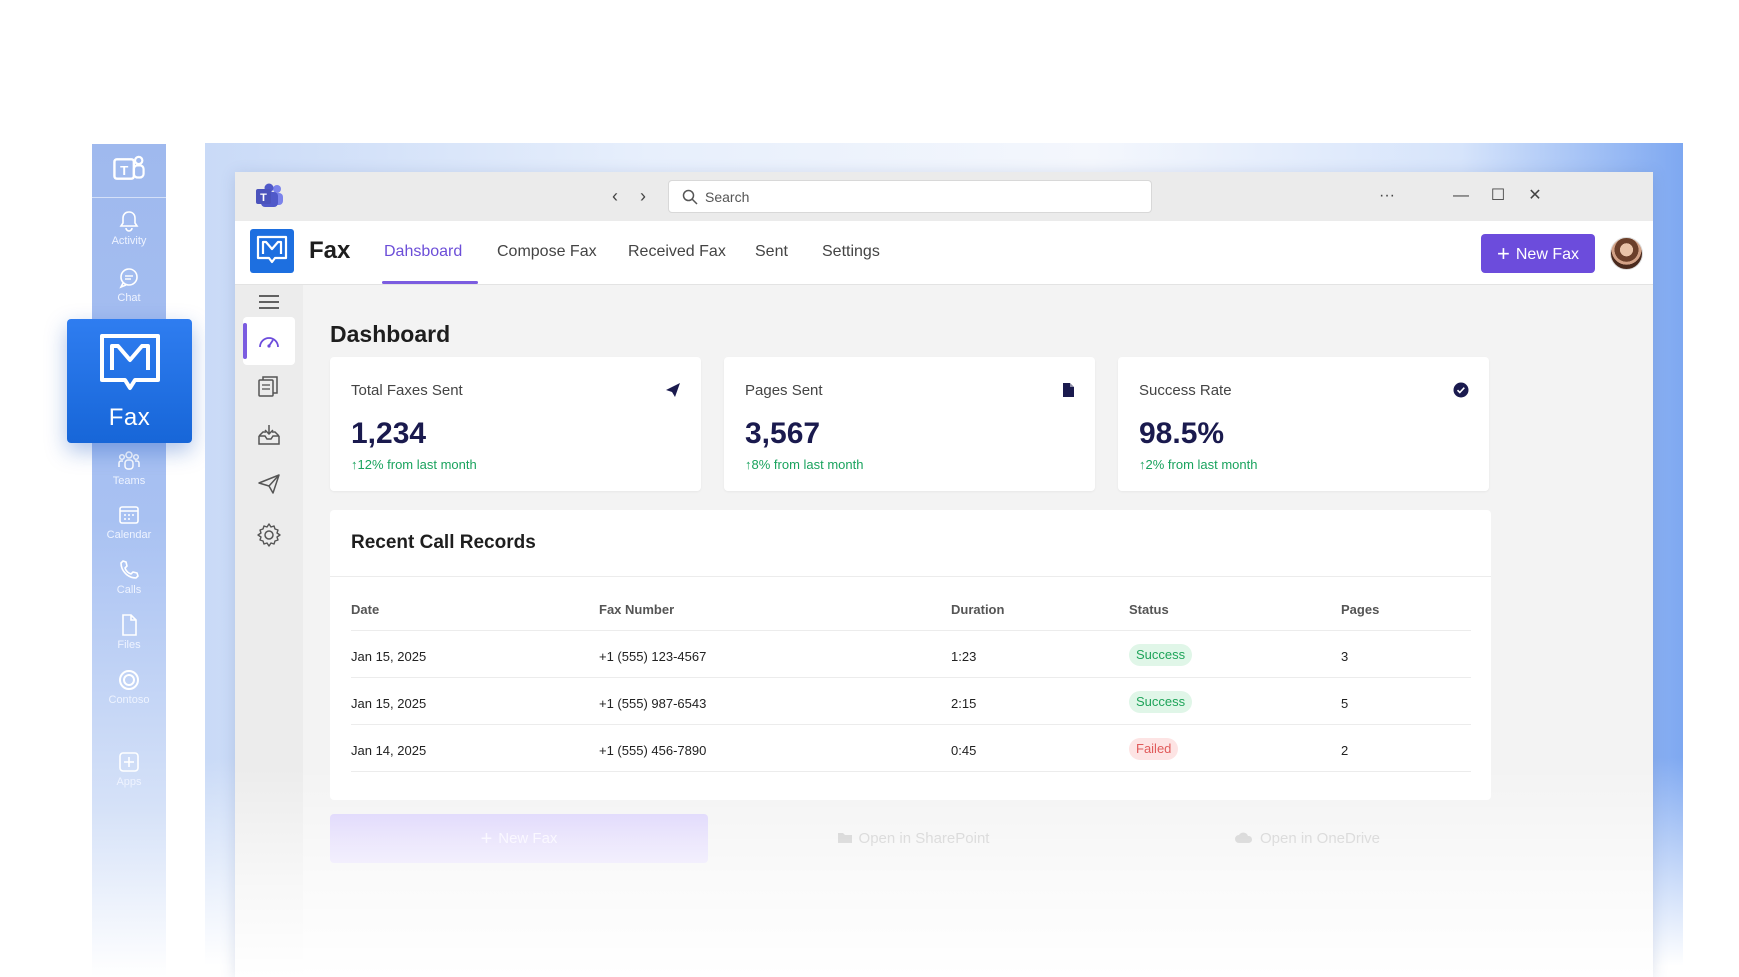  What do you see at coordinates (354, 464) in the screenshot?
I see `arrow-up-icon: ↑` at bounding box center [354, 464].